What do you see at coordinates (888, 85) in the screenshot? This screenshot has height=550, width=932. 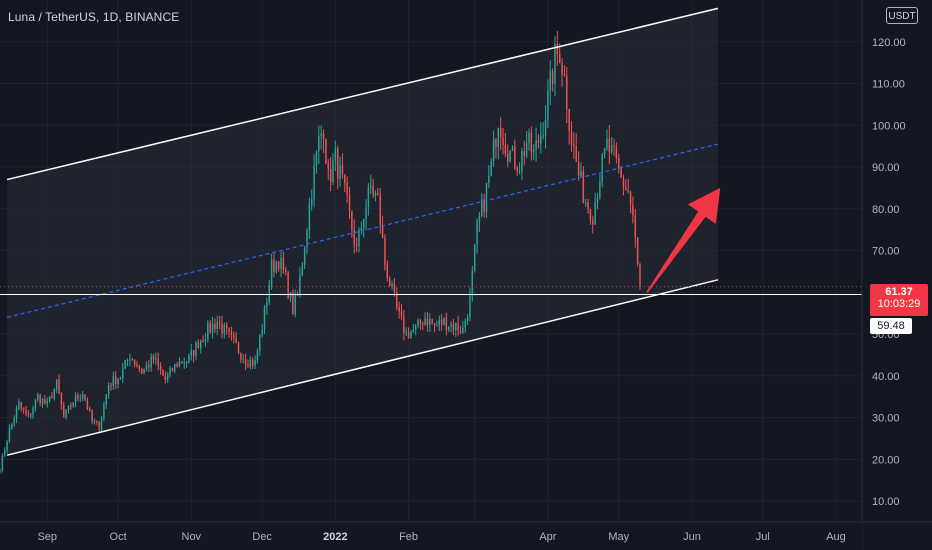 I see `y-tick-label: 110.00` at bounding box center [888, 85].